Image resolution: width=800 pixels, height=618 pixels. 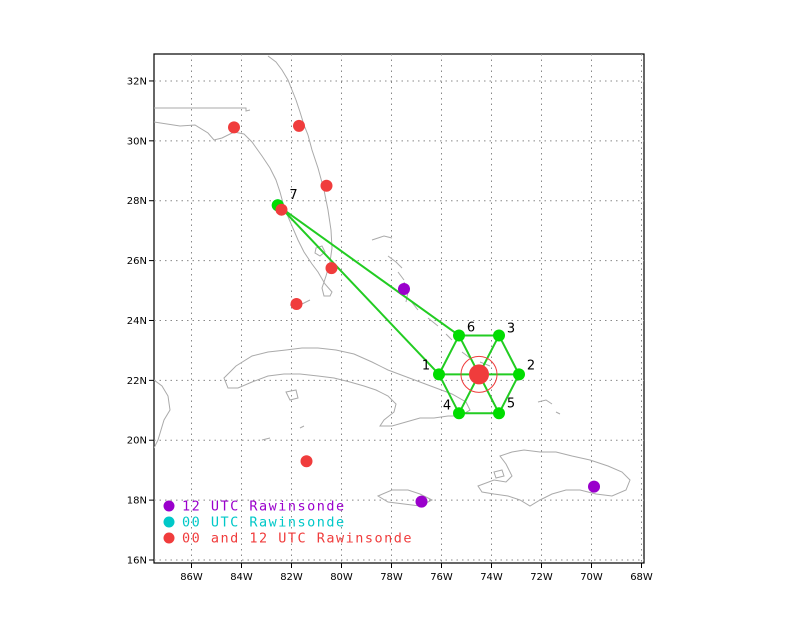 I want to click on storm-center, so click(x=479, y=374).